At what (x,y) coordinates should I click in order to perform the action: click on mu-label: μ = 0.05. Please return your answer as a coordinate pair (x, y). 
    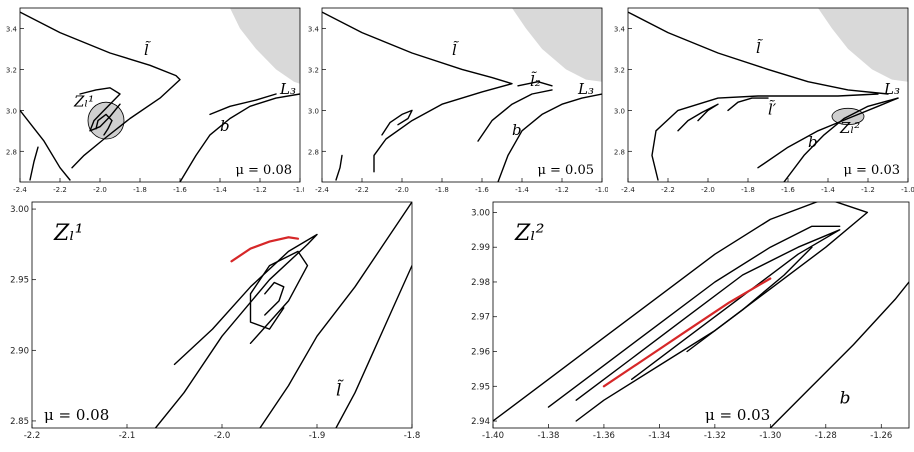
    Looking at the image, I should click on (565, 170).